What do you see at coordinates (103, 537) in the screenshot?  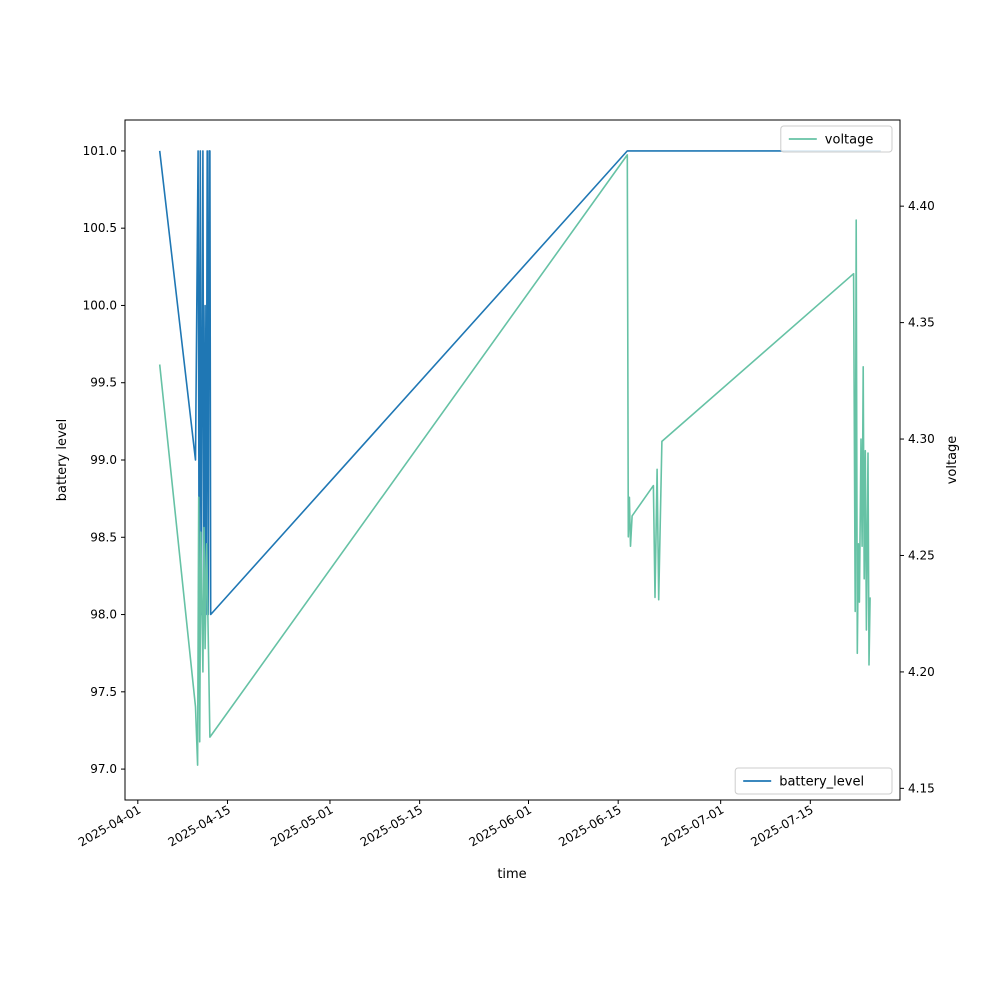 I see `y-left-tick-label: 98.5` at bounding box center [103, 537].